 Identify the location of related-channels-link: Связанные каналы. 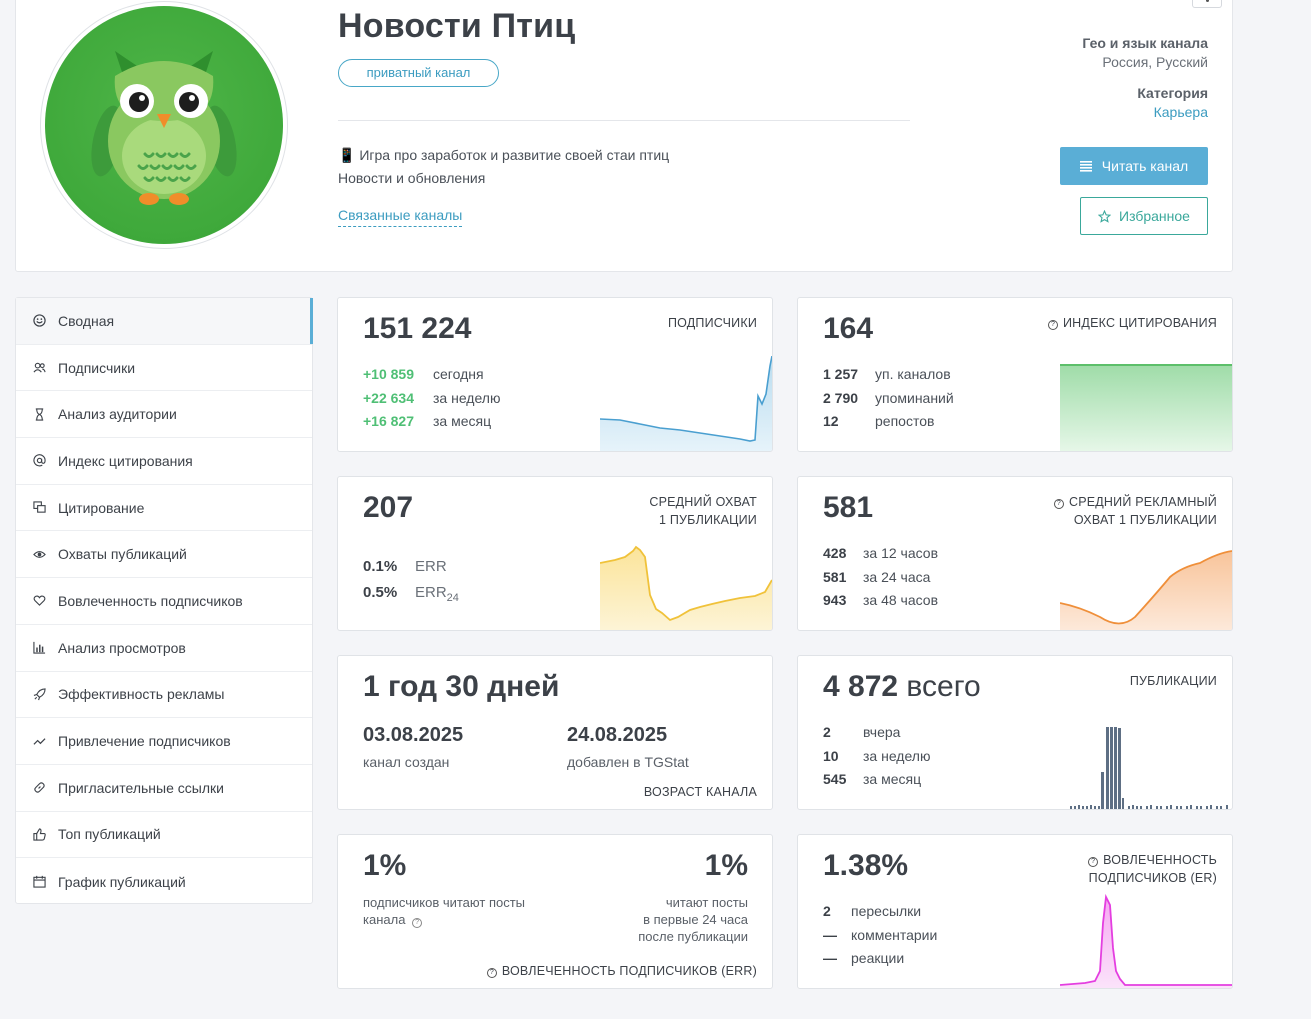
(400, 217).